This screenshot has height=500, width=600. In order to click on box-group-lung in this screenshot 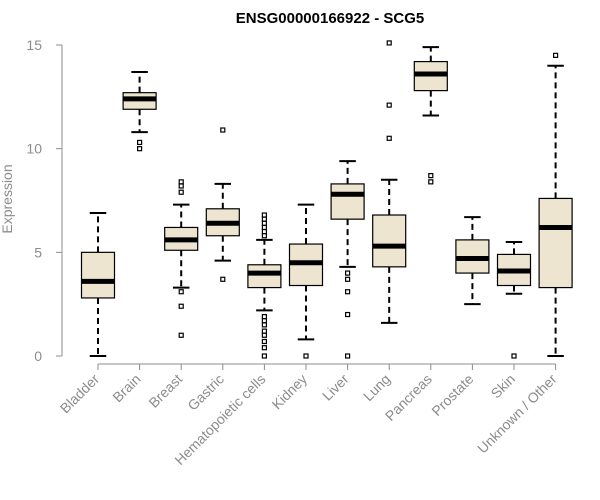, I will do `click(389, 182)`.